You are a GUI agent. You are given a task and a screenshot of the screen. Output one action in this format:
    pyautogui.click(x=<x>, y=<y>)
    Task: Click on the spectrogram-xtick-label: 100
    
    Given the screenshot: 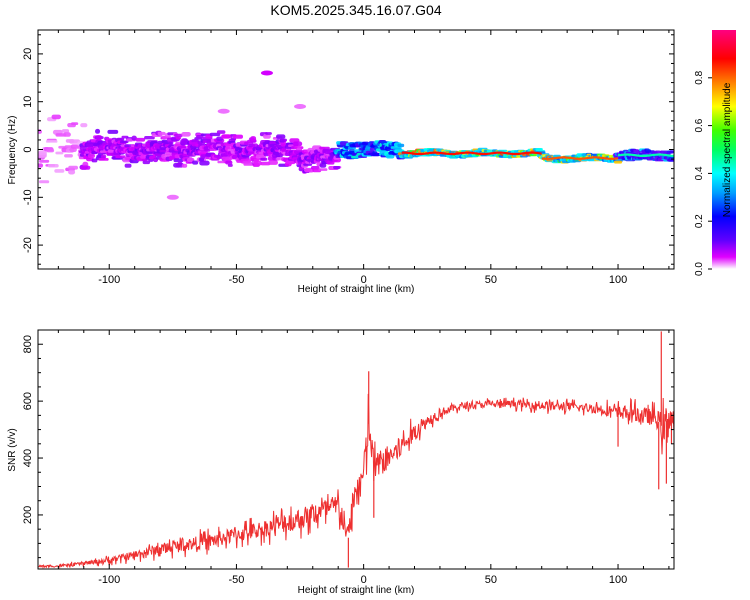 What is the action you would take?
    pyautogui.click(x=618, y=280)
    